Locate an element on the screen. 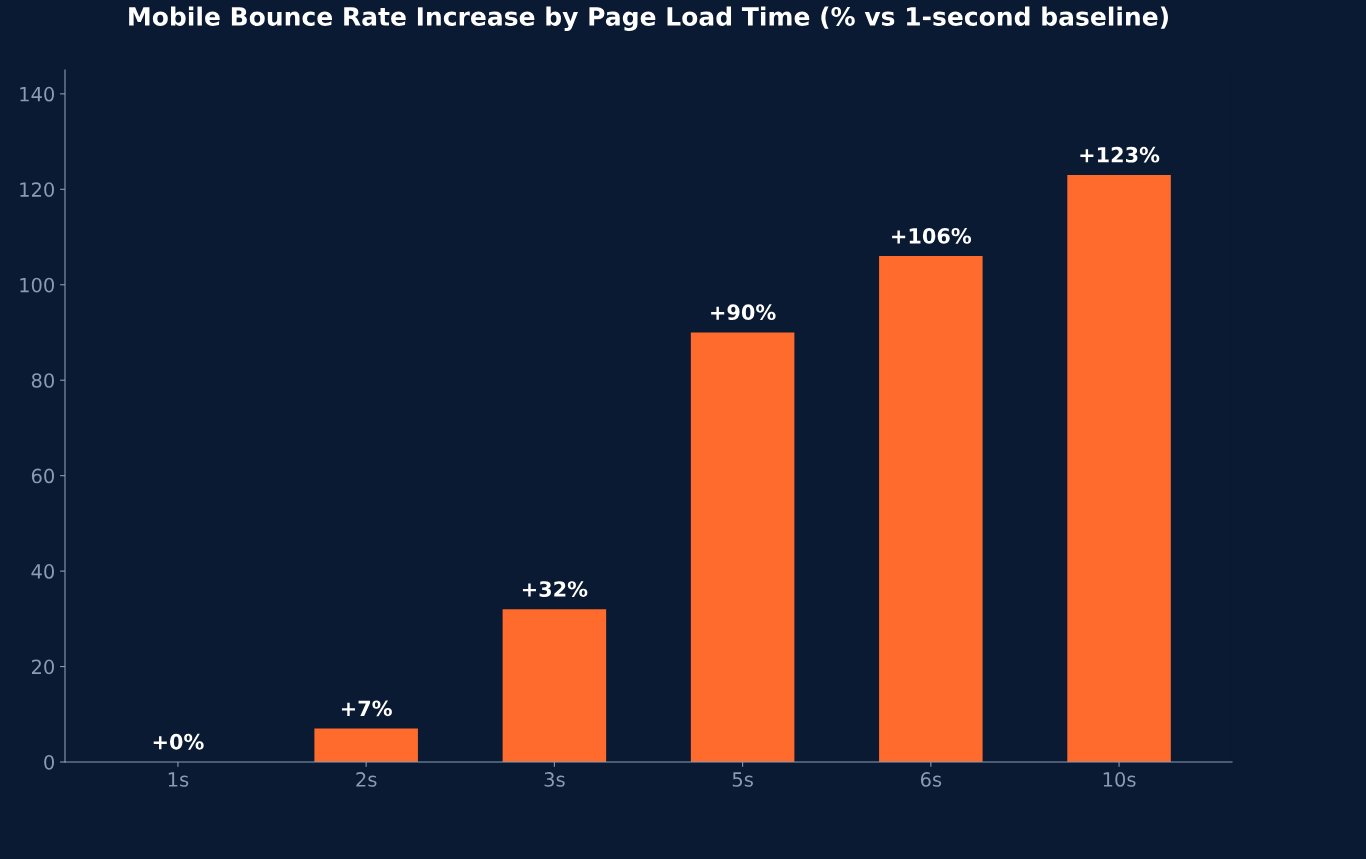 The image size is (1366, 859). data-label: +0% is located at coordinates (178, 741).